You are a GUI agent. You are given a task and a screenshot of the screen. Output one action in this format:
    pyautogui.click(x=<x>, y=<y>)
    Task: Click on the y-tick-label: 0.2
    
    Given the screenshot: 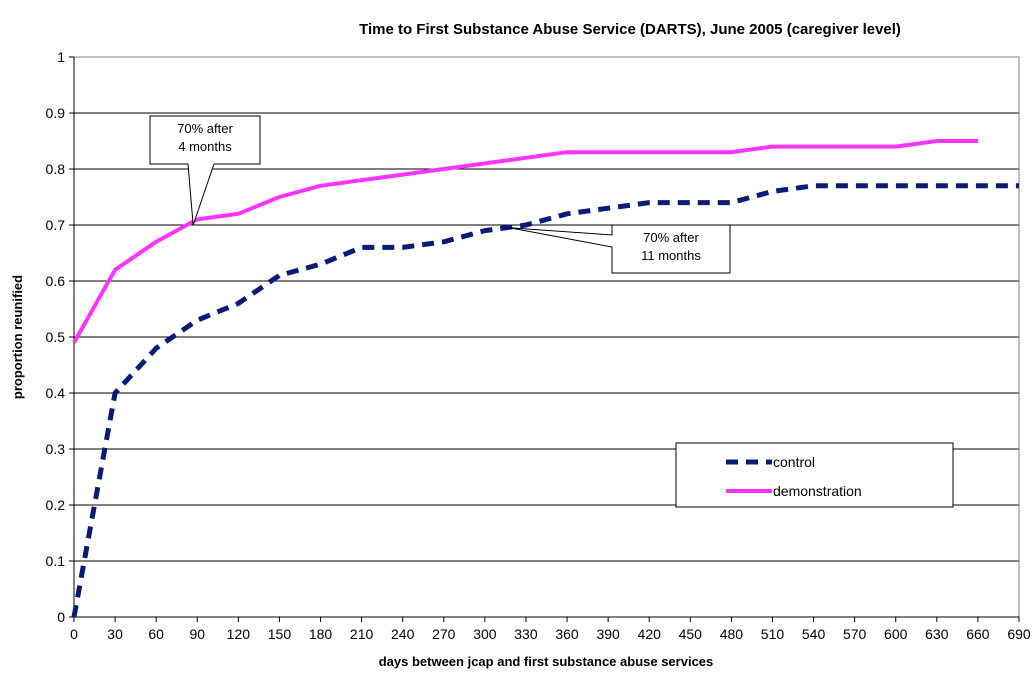 What is the action you would take?
    pyautogui.click(x=56, y=505)
    